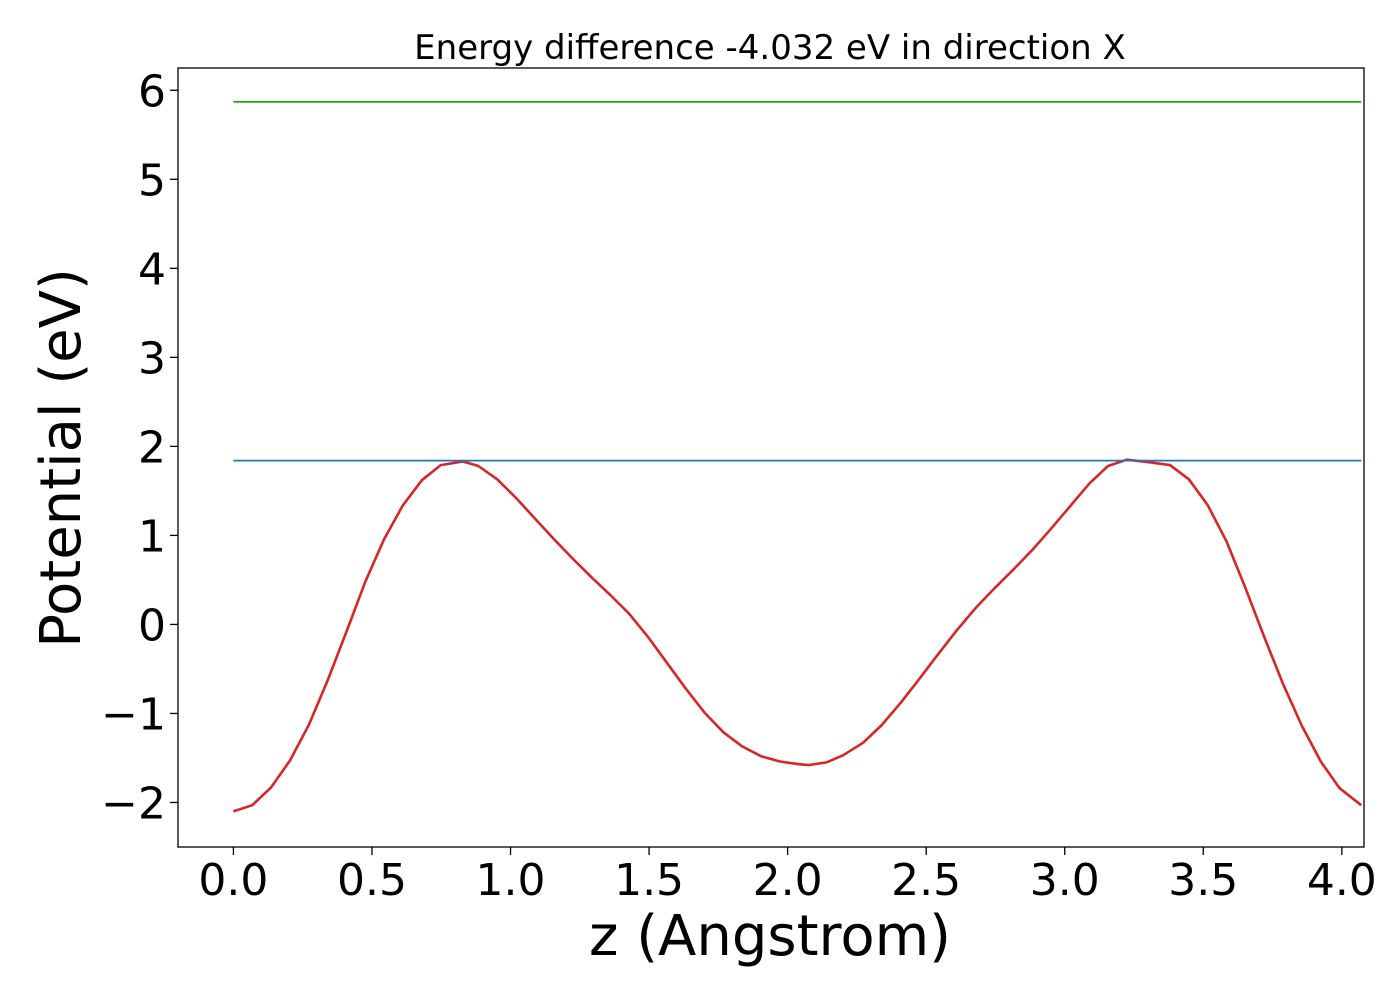  Describe the element at coordinates (1203, 880) in the screenshot. I see `x-tick-label: 3.5` at that location.